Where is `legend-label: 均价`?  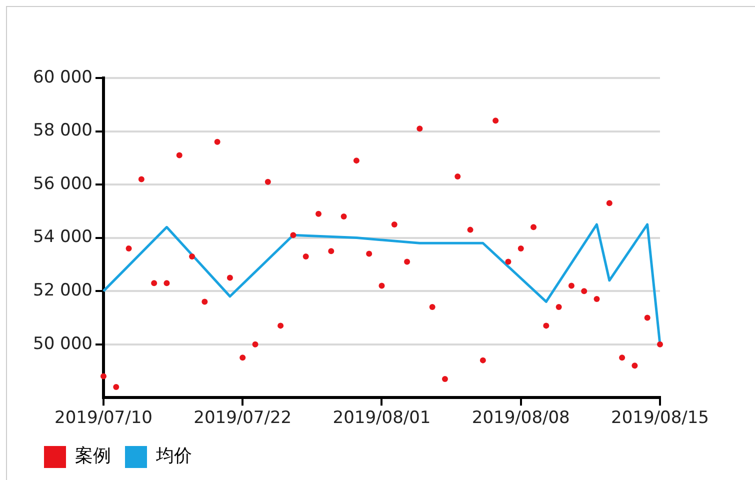 legend-label: 均价 is located at coordinates (173, 456).